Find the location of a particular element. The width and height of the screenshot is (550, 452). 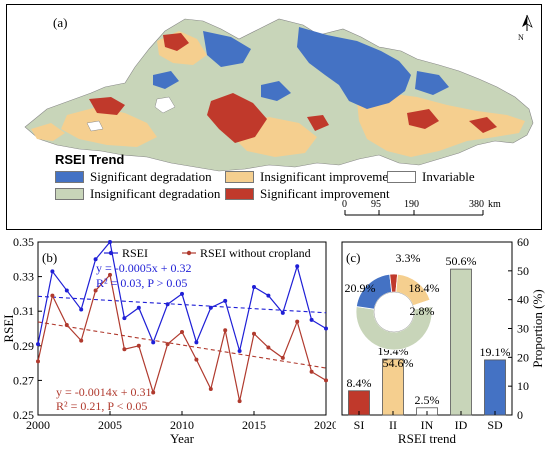

legend-title: RSEI Trend is located at coordinates (90, 159).